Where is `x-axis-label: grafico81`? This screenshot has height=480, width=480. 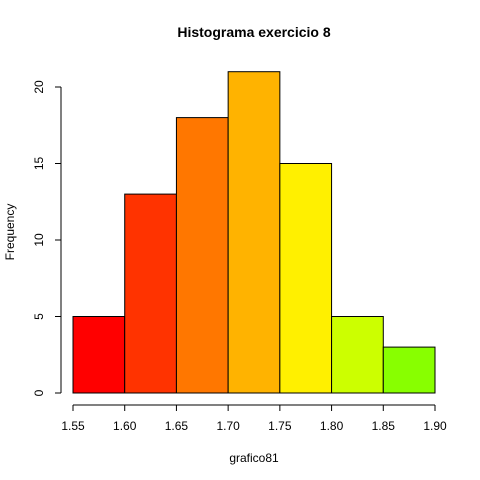 x-axis-label: grafico81 is located at coordinates (254, 458).